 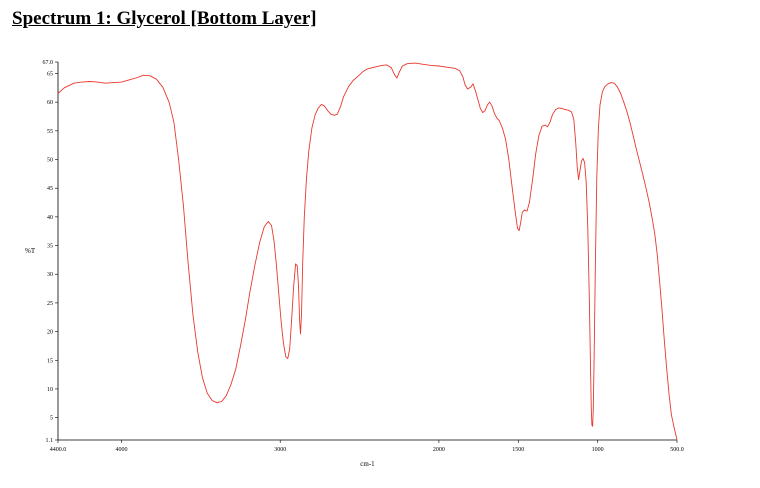 What do you see at coordinates (598, 450) in the screenshot?
I see `x-tick-label: 1000` at bounding box center [598, 450].